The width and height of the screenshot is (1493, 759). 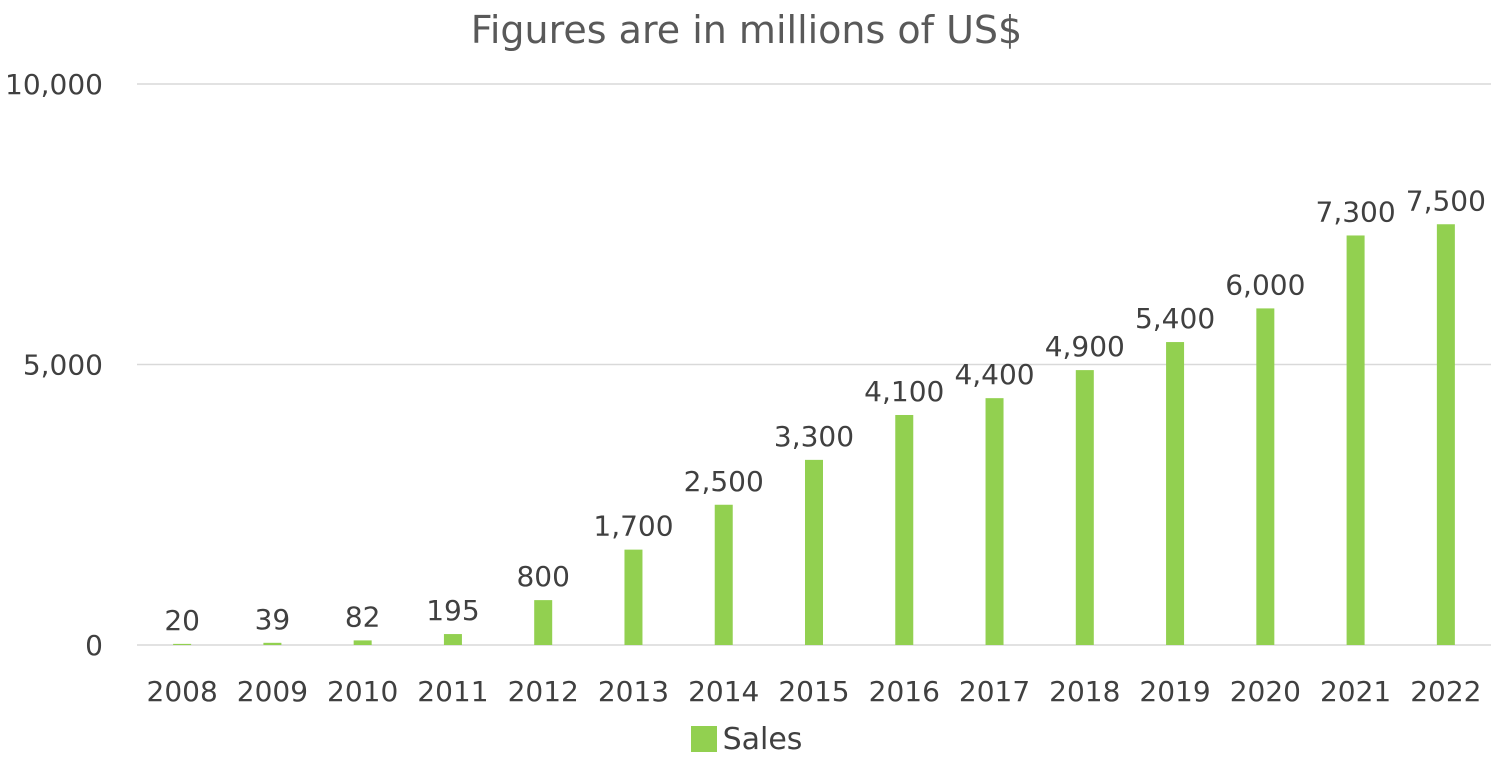 What do you see at coordinates (273, 619) in the screenshot?
I see `data-label: 39` at bounding box center [273, 619].